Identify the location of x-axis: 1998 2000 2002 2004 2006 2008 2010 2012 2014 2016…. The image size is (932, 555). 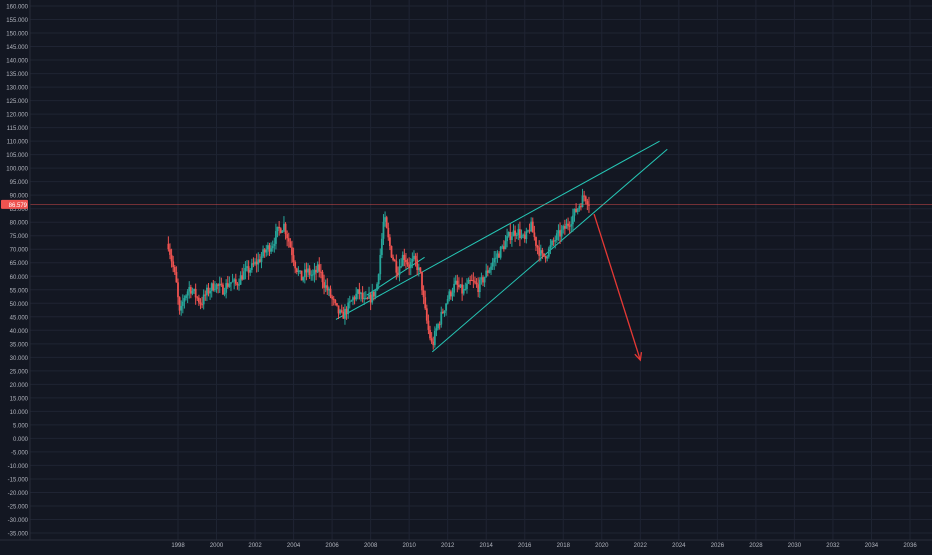
(466, 544).